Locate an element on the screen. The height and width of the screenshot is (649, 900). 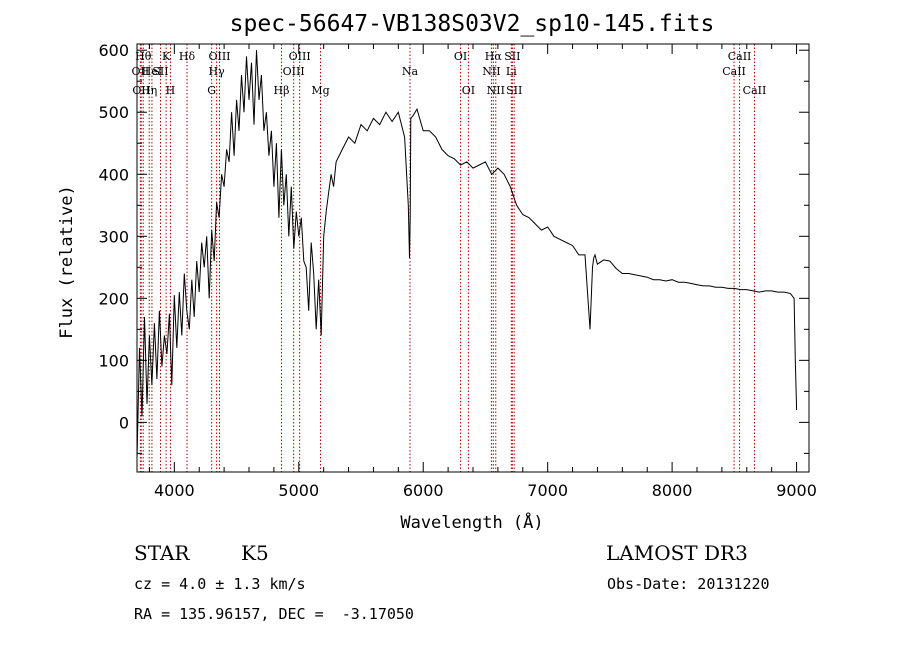
y-axis-label: Flux (relative) is located at coordinates (67, 262).